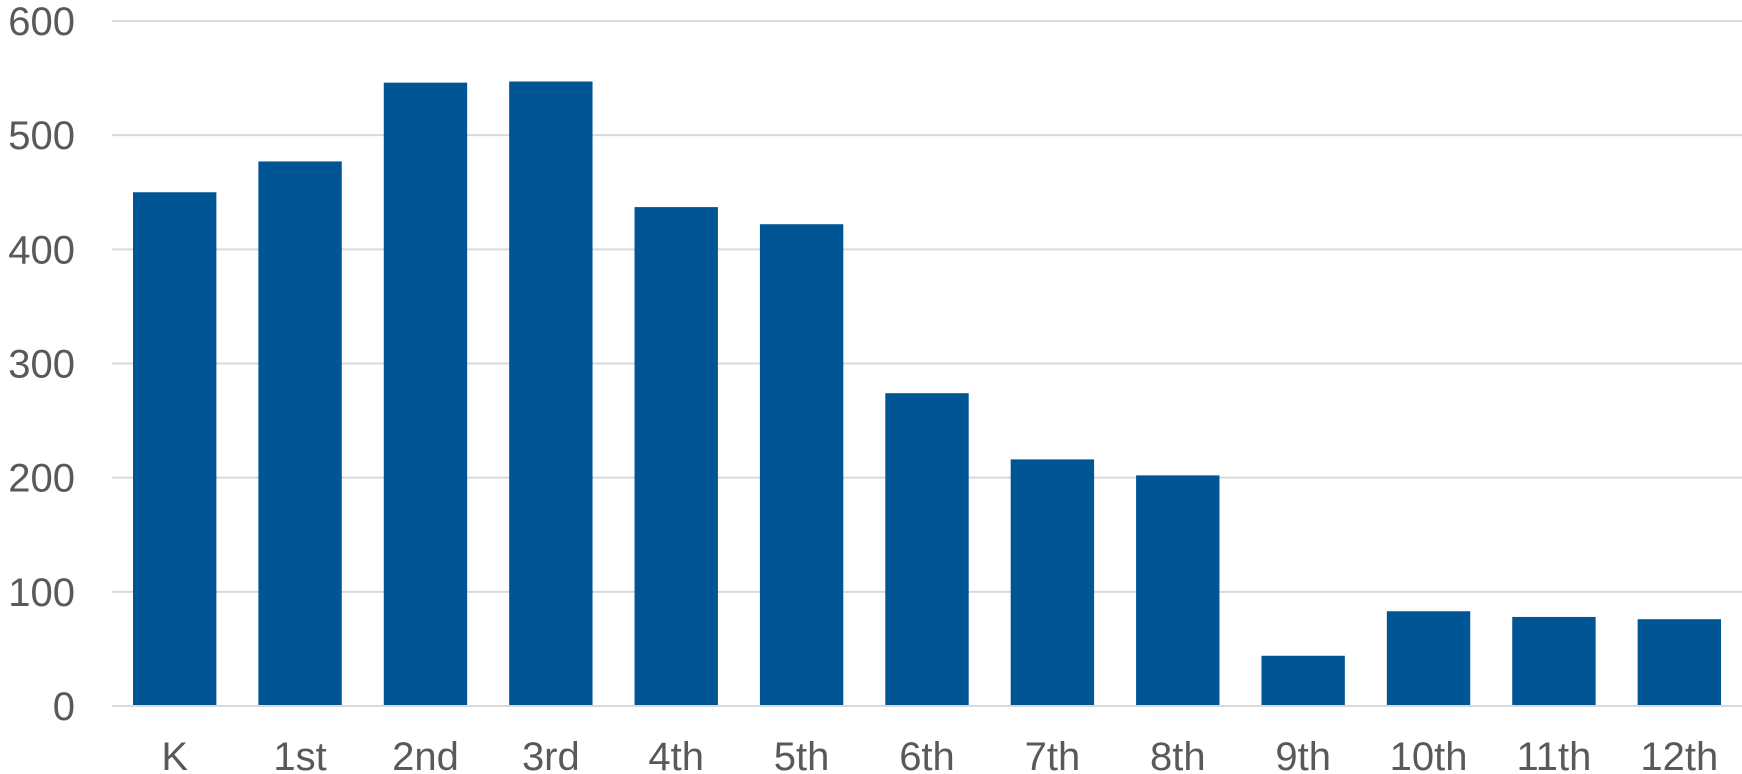  What do you see at coordinates (41, 593) in the screenshot?
I see `y-tick-label: 100` at bounding box center [41, 593].